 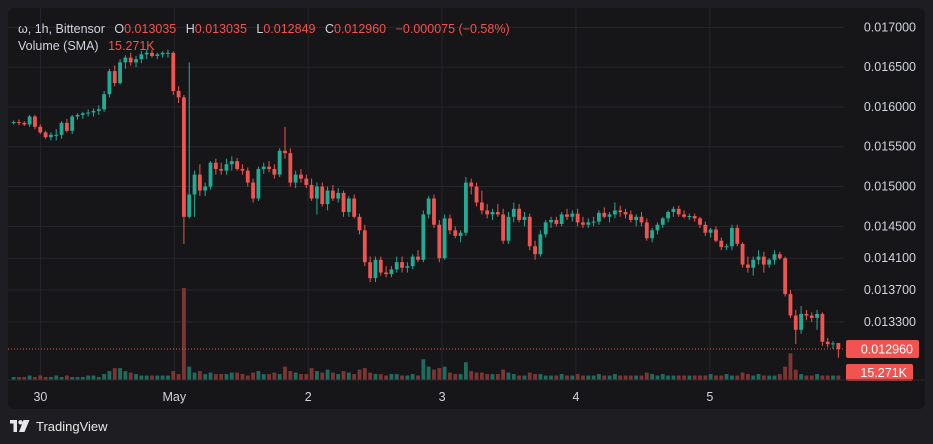 I want to click on time-tick-label: 3, so click(x=442, y=397).